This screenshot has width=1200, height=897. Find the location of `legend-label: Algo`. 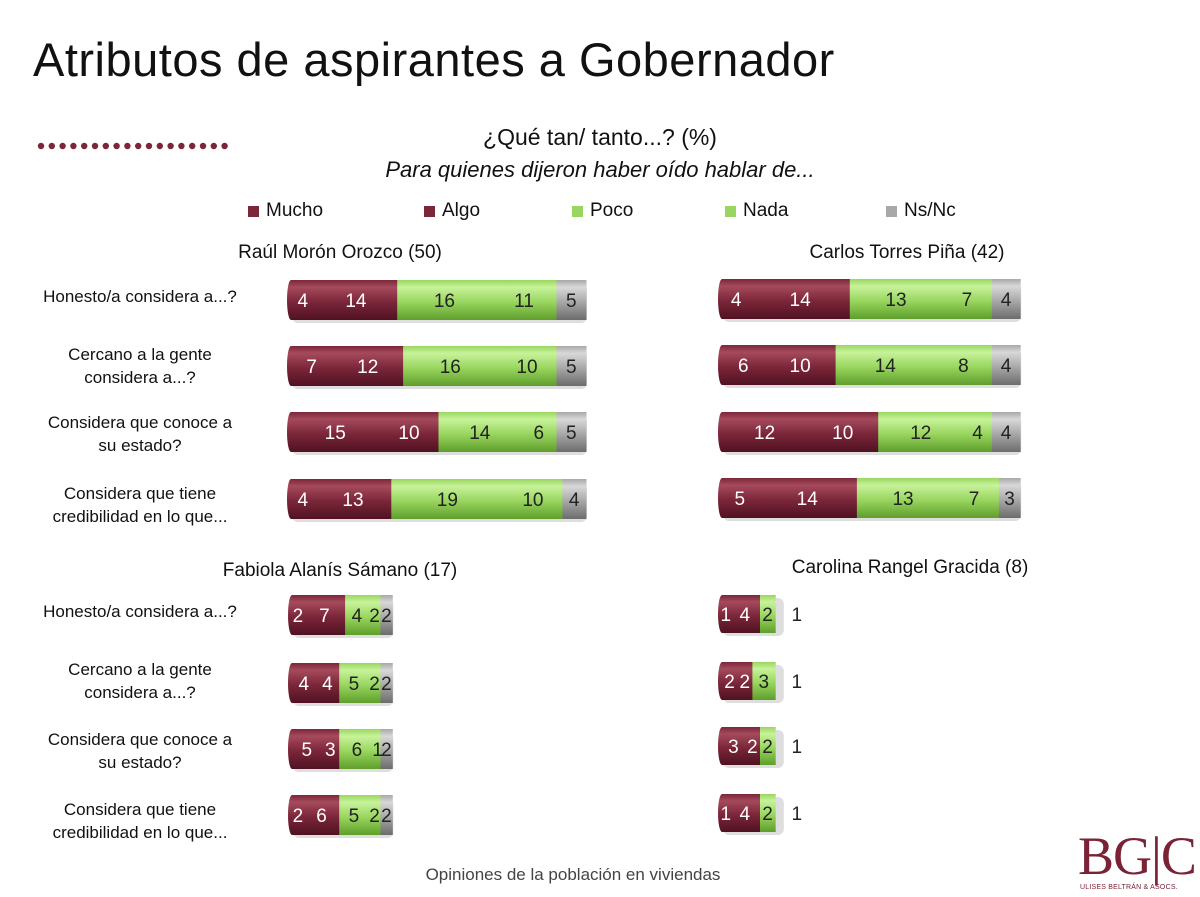

legend-label: Algo is located at coordinates (461, 210).